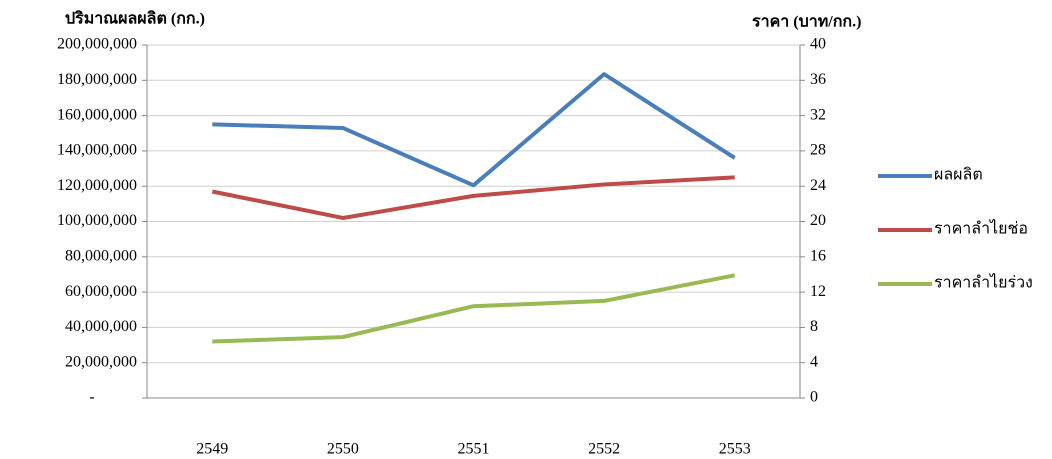 Image resolution: width=1052 pixels, height=459 pixels. Describe the element at coordinates (101, 291) in the screenshot. I see `y-tick-label: 60,000,000` at that location.